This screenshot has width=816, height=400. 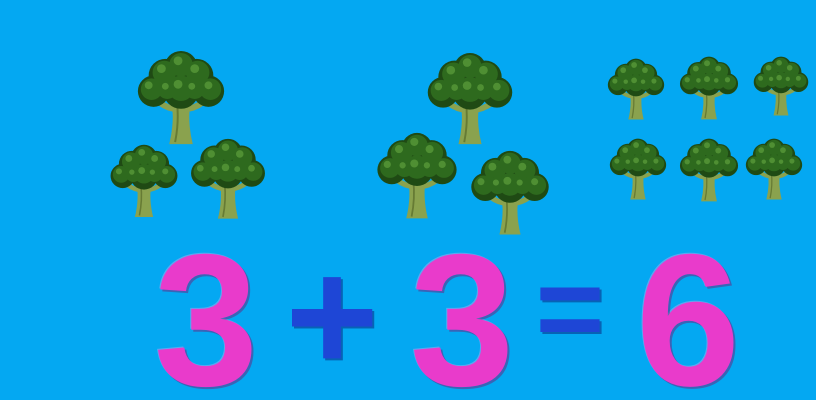 I want to click on result-digit: 6, so click(x=688, y=307).